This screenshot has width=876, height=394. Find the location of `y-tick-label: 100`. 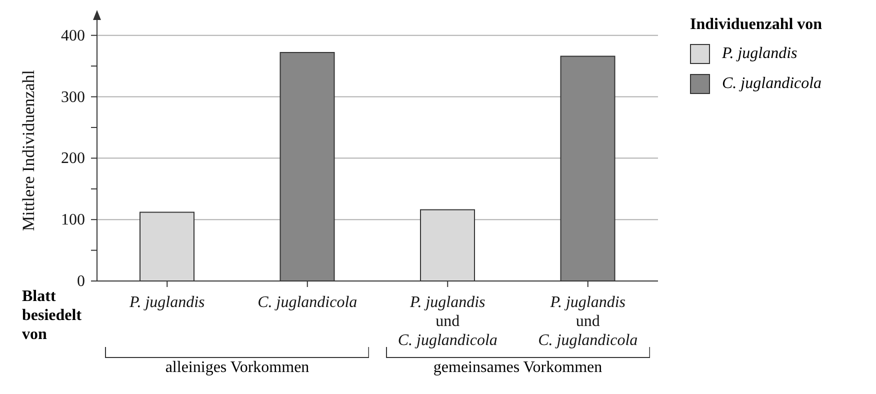

y-tick-label: 100 is located at coordinates (73, 220).